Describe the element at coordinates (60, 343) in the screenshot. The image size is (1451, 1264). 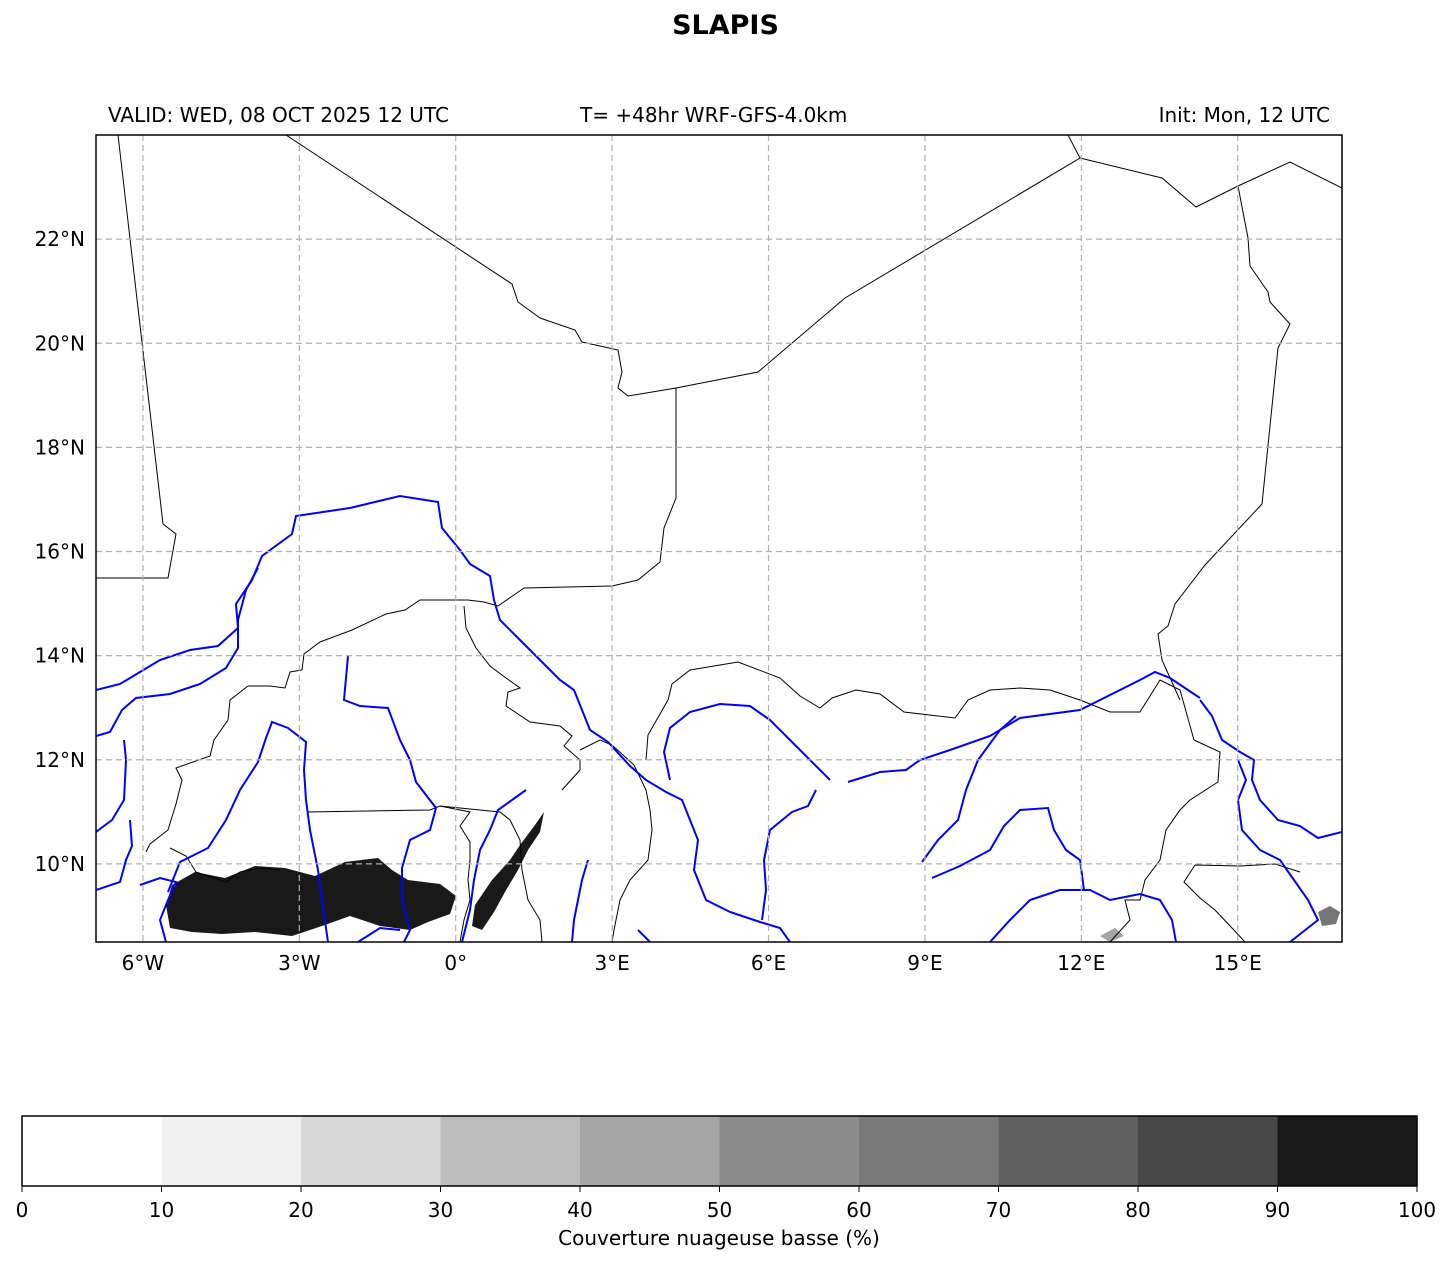
I see `lat-tick-label: 20°N` at that location.